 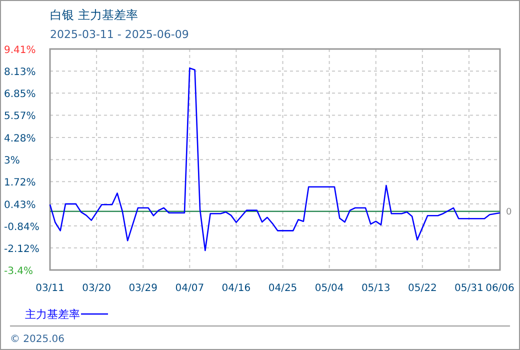 What do you see at coordinates (12, 161) in the screenshot?
I see `y-tick-label: 3%` at bounding box center [12, 161].